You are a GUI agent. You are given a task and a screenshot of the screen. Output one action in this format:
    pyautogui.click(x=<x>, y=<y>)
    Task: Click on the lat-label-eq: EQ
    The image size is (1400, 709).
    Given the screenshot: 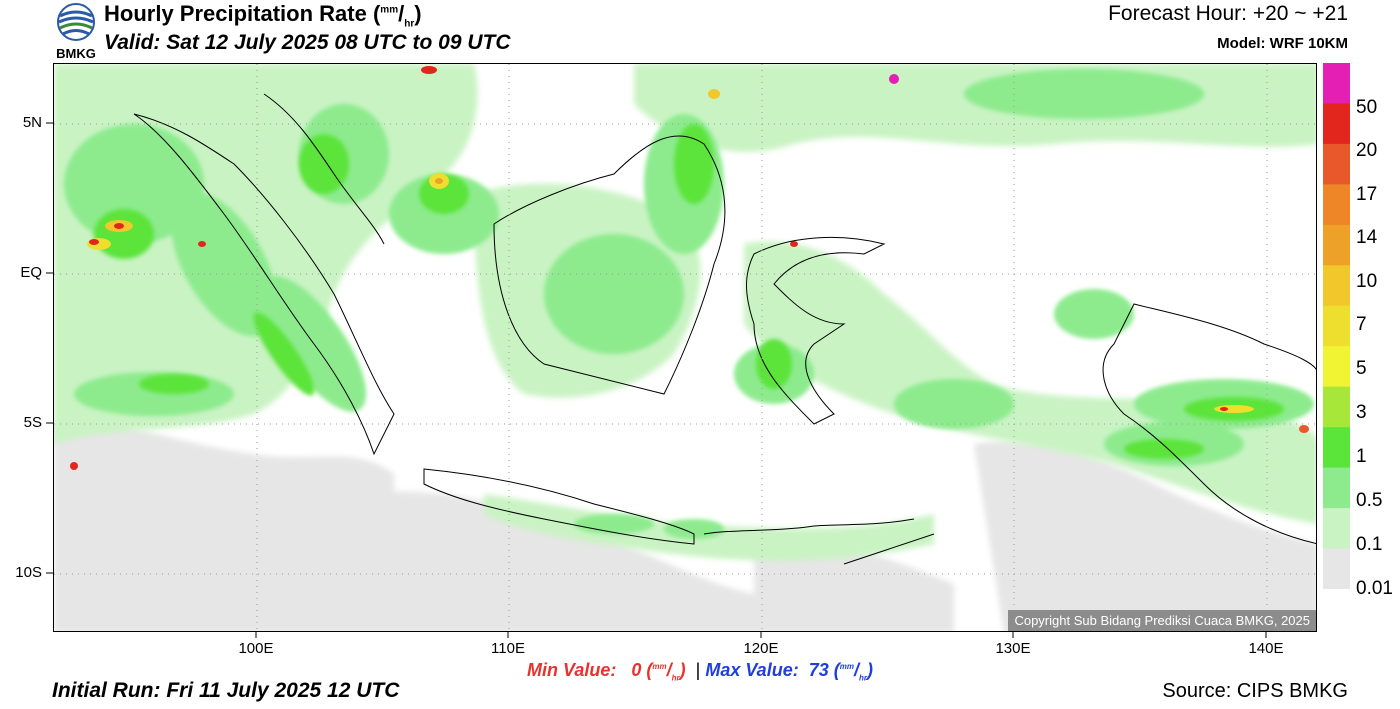 What is the action you would take?
    pyautogui.click(x=31, y=272)
    